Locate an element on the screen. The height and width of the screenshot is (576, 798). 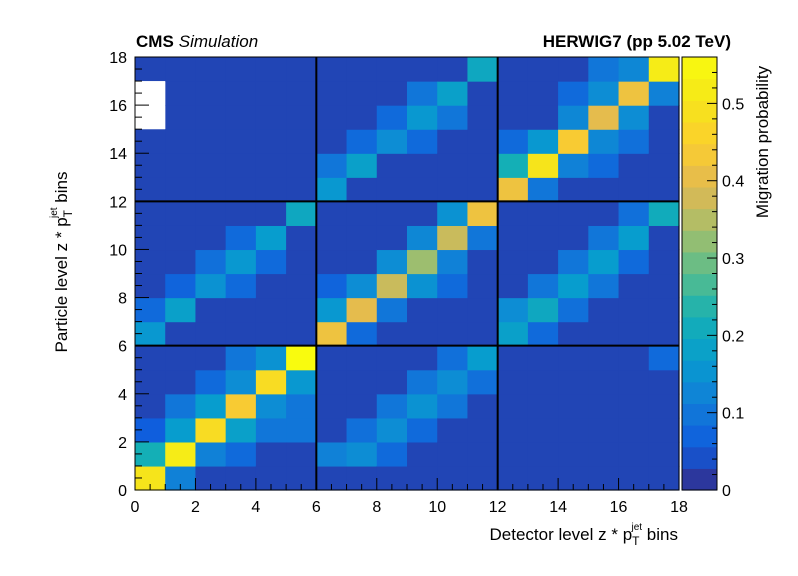
z-tick-label: 0 is located at coordinates (726, 491).